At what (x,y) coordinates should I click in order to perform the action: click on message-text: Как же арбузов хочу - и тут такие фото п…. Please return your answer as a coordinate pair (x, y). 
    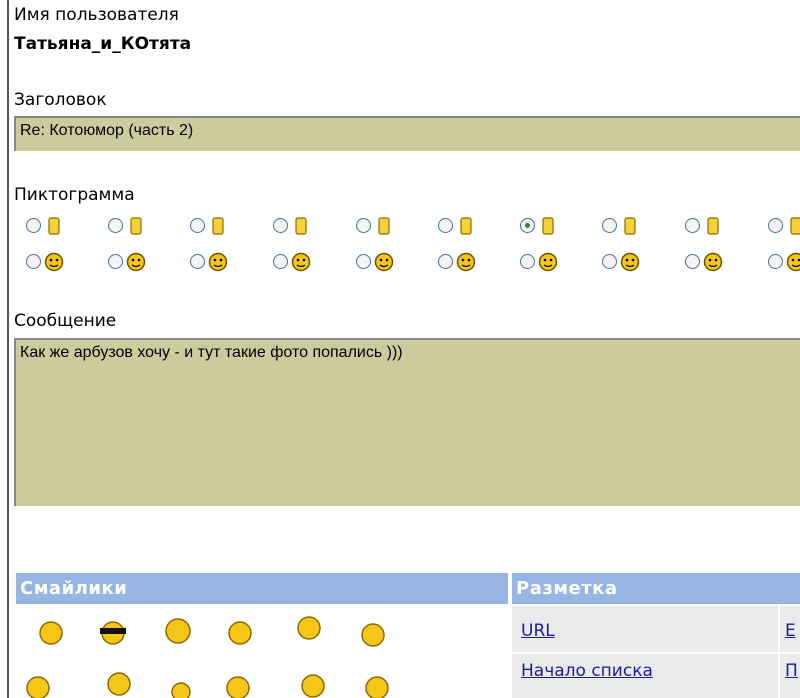
    Looking at the image, I should click on (211, 352).